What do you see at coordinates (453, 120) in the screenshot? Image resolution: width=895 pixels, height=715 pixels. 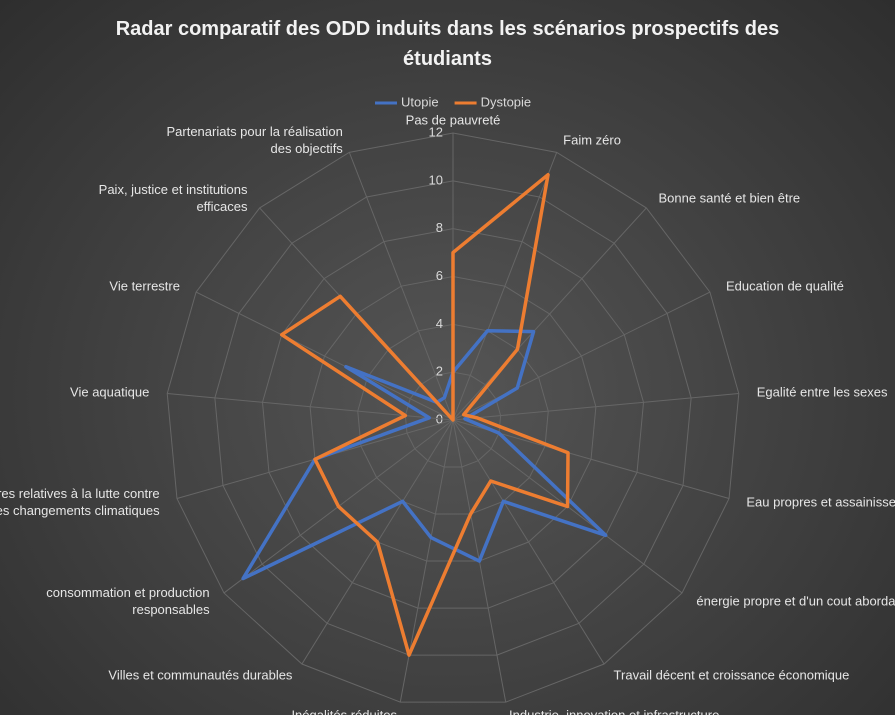 I see `category-label: Pas de pauvreté` at bounding box center [453, 120].